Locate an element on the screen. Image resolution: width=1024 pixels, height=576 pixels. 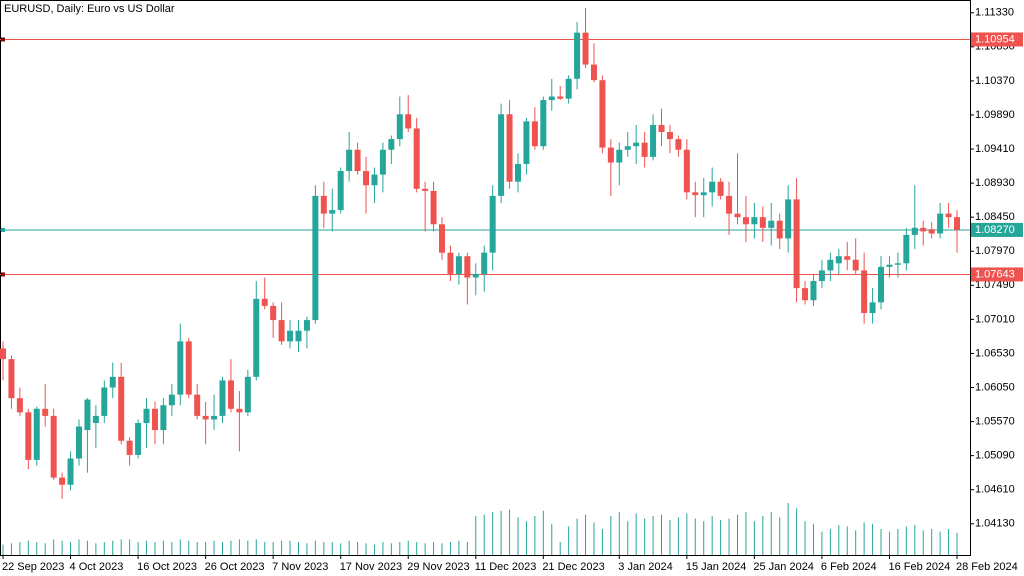
x-tick-label: 17 Nov 2023 is located at coordinates (371, 567).